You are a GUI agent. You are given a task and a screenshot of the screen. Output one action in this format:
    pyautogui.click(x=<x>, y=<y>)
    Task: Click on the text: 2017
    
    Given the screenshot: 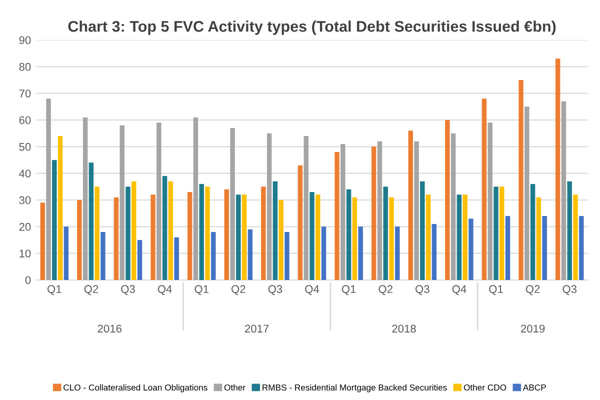 What is the action you would take?
    pyautogui.click(x=257, y=328)
    